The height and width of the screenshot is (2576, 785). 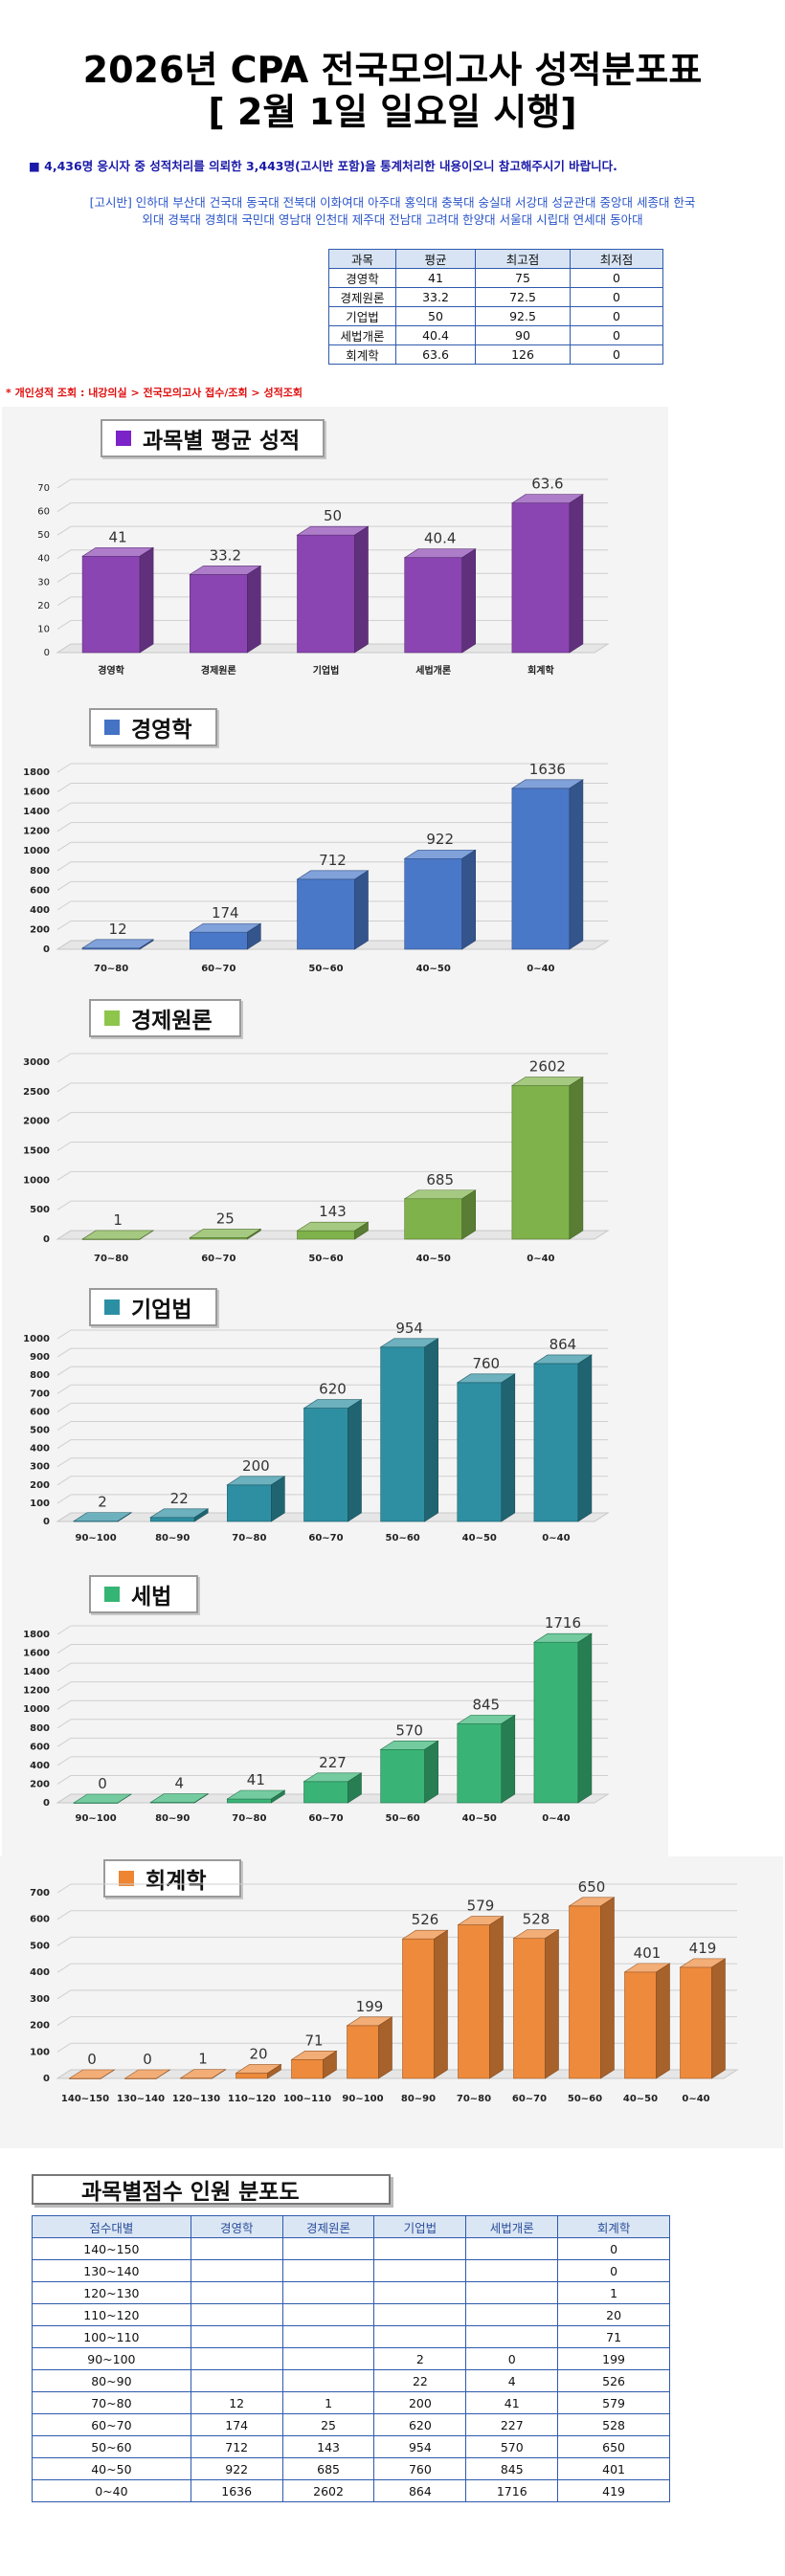 I want to click on x-tick-label: 기업법, so click(x=326, y=670).